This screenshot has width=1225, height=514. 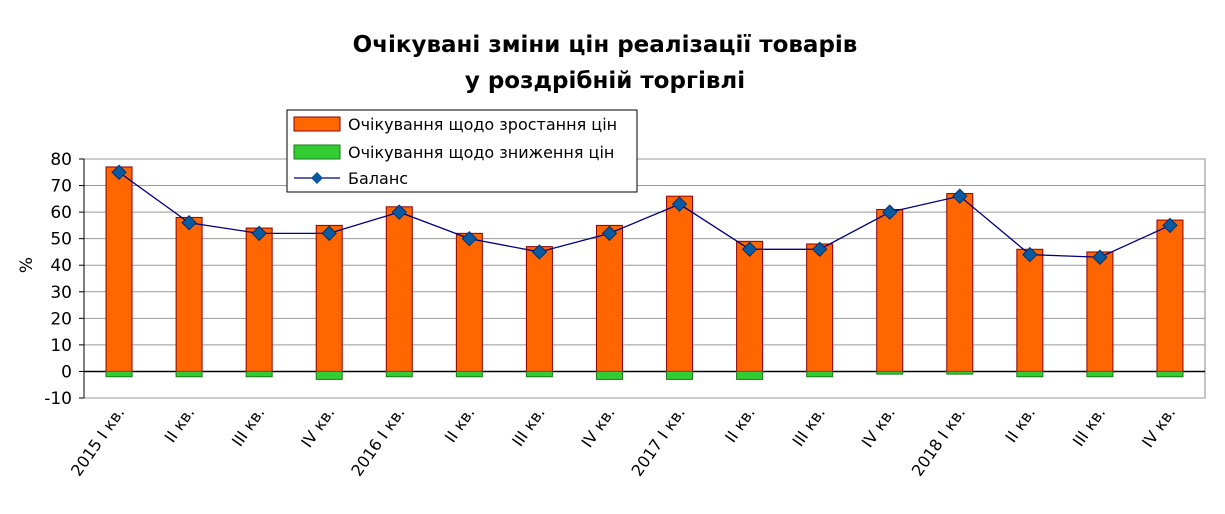 What do you see at coordinates (61, 187) in the screenshot?
I see `y-tick-label: 70` at bounding box center [61, 187].